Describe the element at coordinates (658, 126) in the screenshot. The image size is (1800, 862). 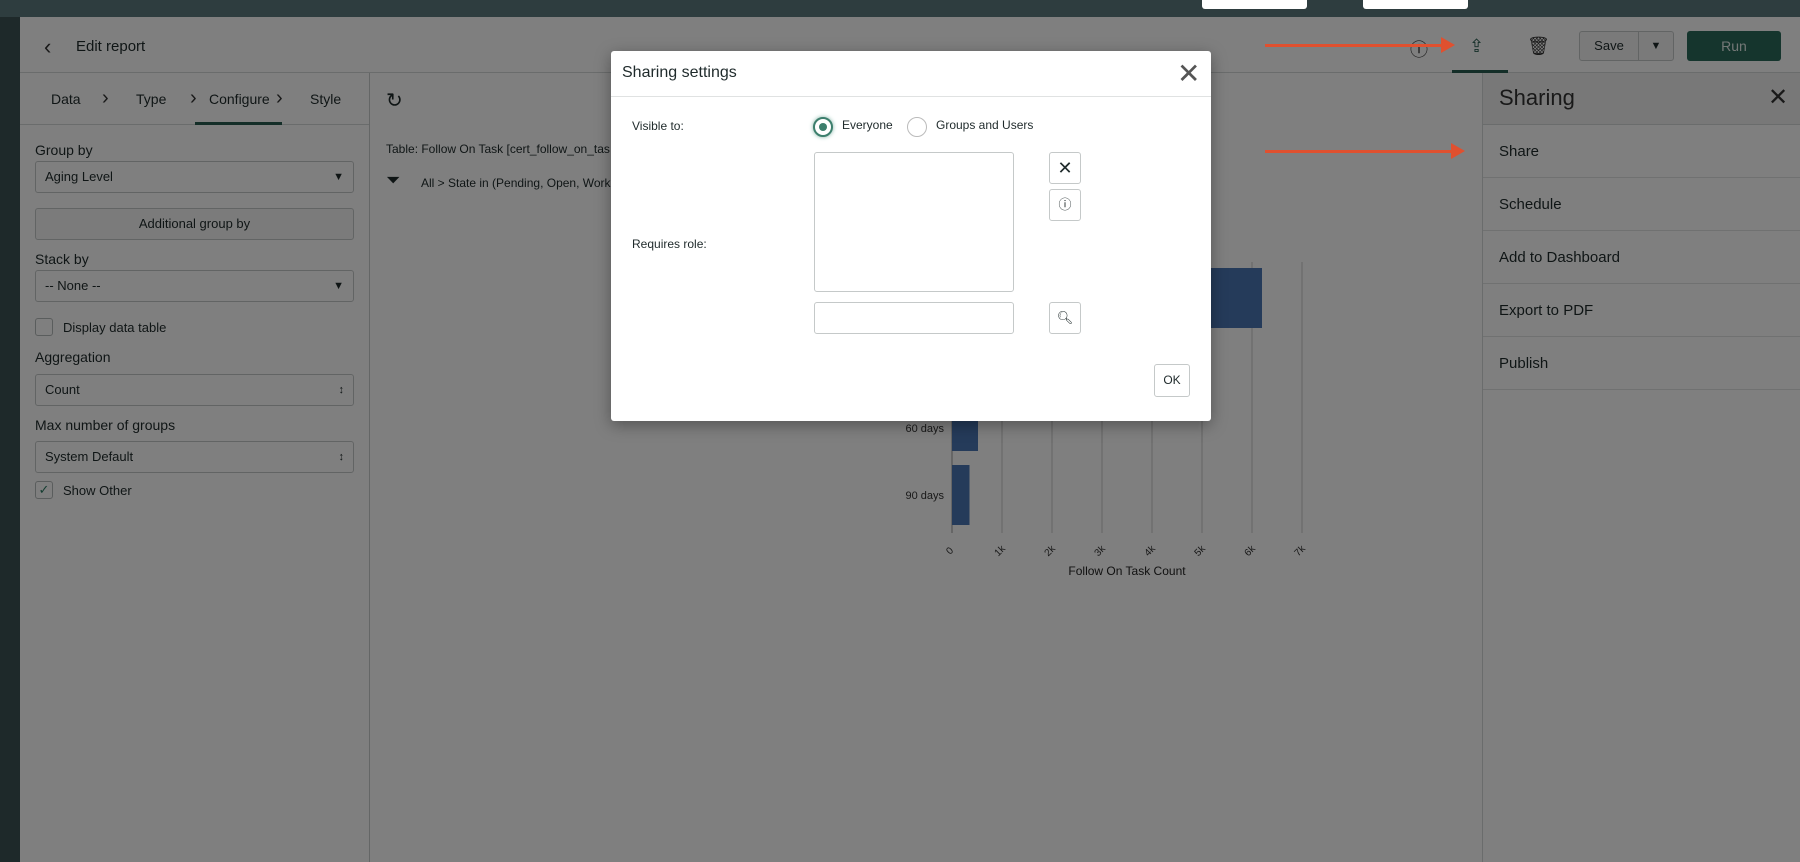
I see `visible-to-label: Visible to:` at that location.